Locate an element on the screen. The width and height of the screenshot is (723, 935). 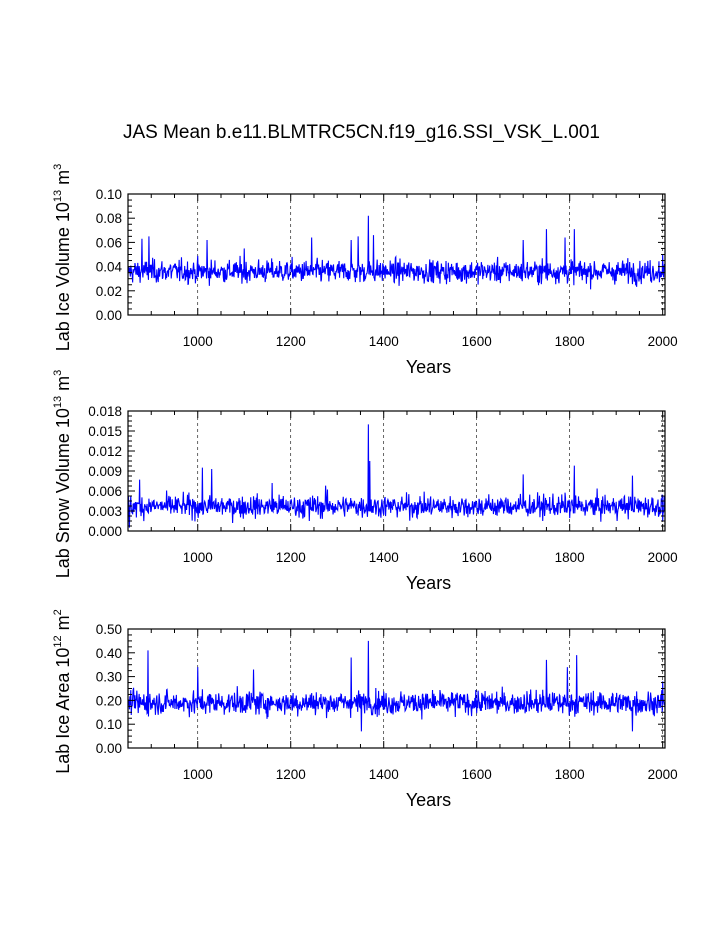
y-tick-label: 0.50 is located at coordinates (109, 629).